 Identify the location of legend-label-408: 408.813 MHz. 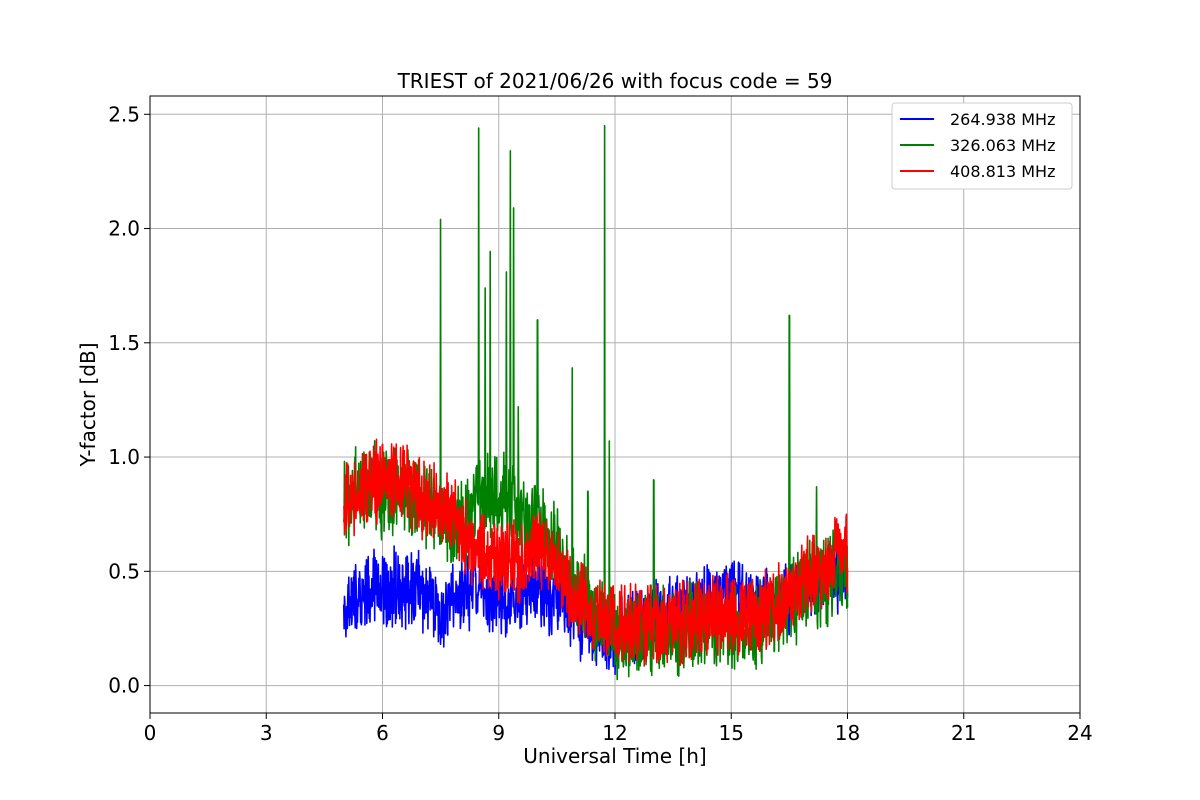
(1002, 171).